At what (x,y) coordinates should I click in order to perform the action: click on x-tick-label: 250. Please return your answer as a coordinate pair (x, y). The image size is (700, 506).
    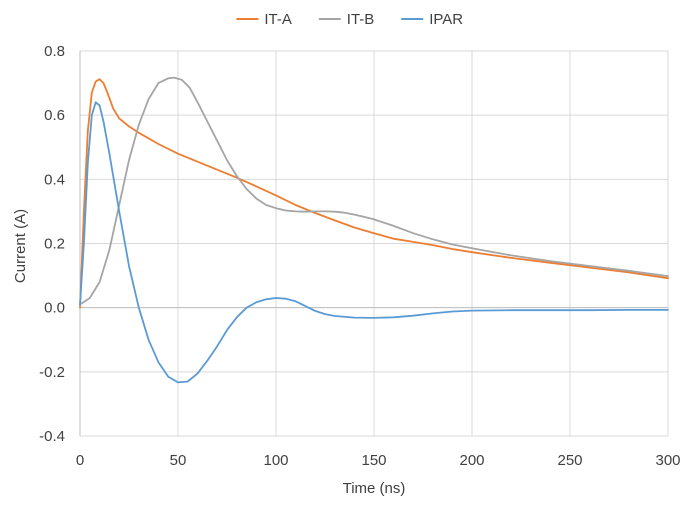
    Looking at the image, I should click on (569, 460).